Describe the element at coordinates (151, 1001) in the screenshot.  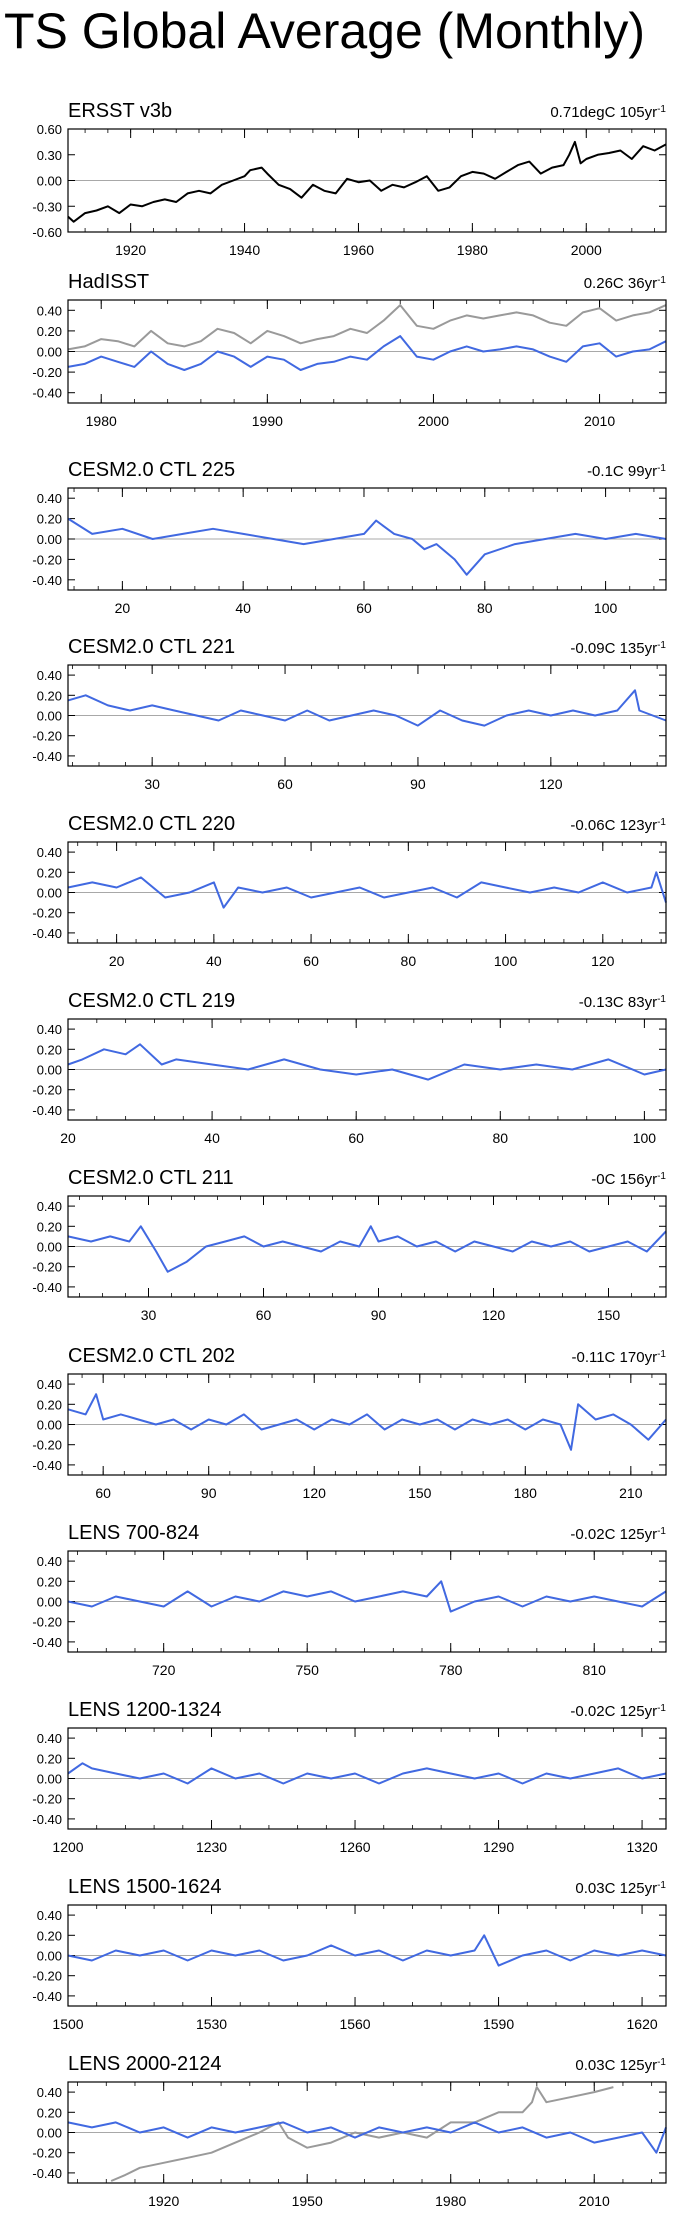
I see `panel-title: CESM2.0 CTL 219` at that location.